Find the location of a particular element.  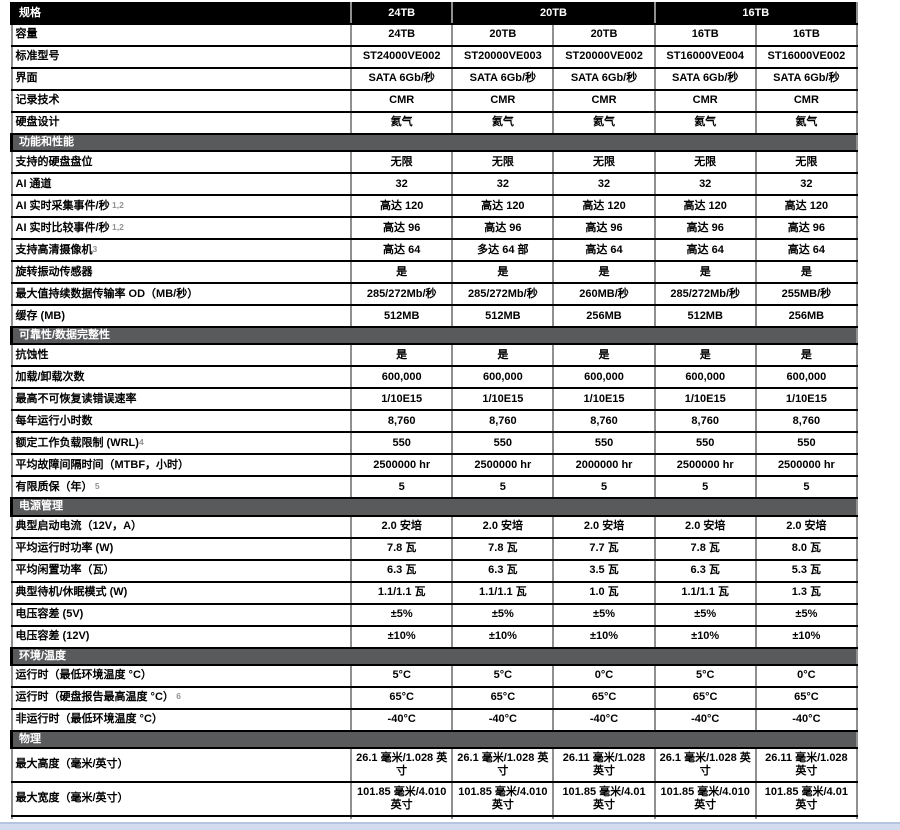

table-row: AI 通道 32 32 32 32 32 is located at coordinates (434, 184).